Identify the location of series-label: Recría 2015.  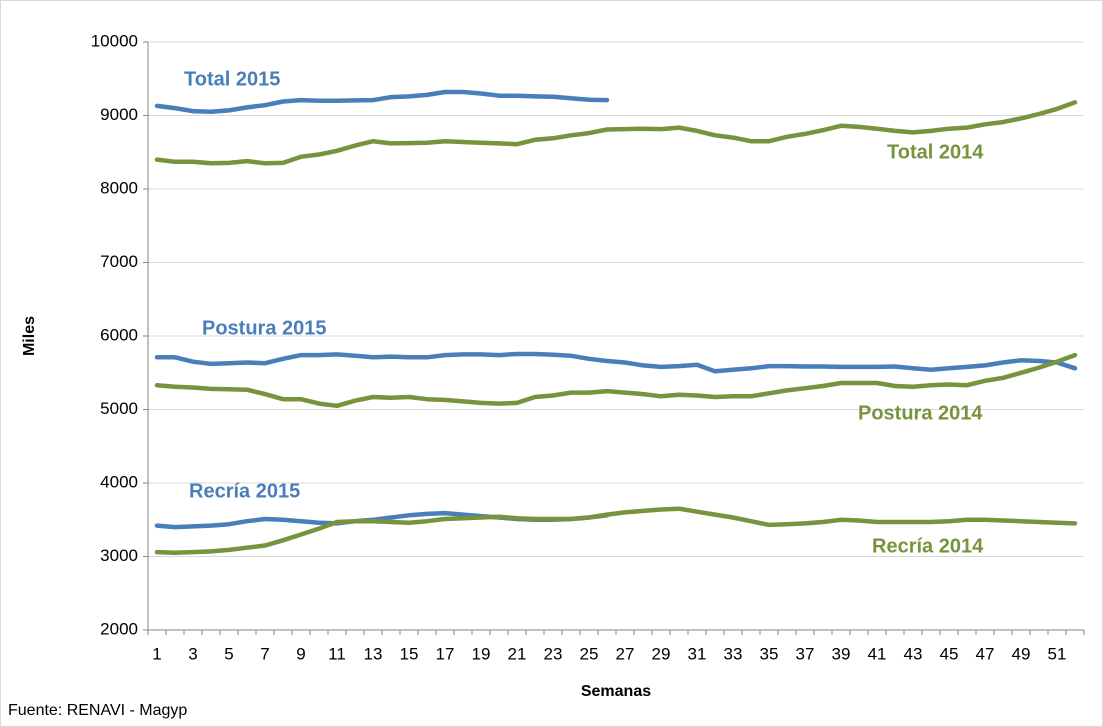
(244, 491).